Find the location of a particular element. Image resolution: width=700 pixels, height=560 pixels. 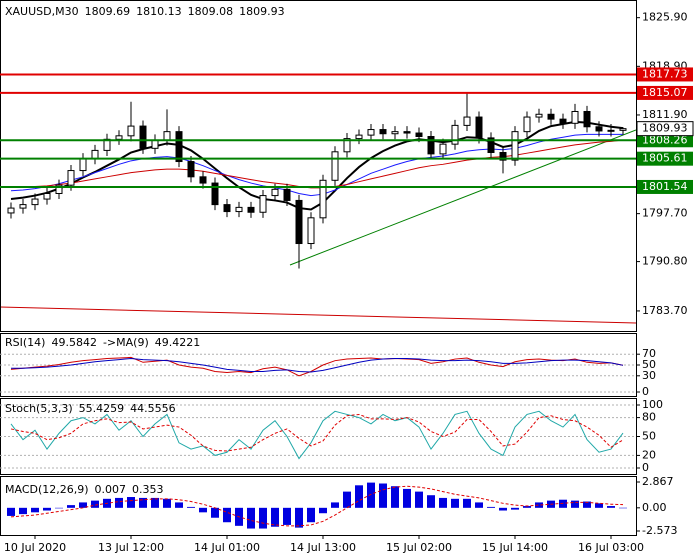

level-label: 1817.73 is located at coordinates (665, 73).